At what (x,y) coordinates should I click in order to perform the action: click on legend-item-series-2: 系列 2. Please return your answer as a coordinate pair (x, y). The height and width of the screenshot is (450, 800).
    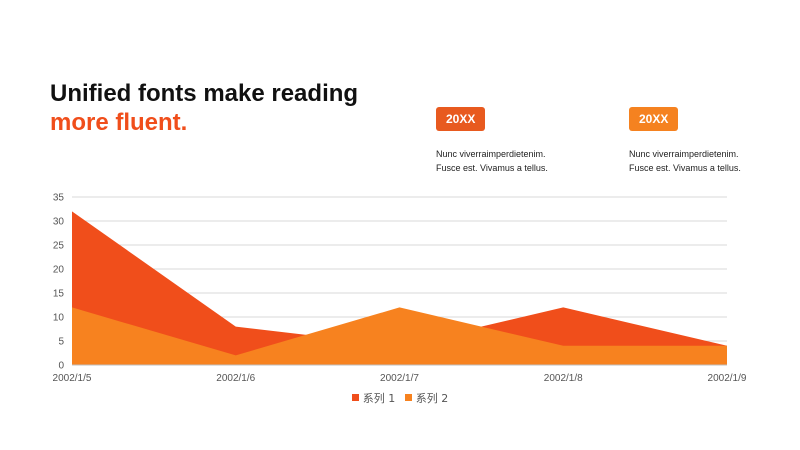
    Looking at the image, I should click on (426, 398).